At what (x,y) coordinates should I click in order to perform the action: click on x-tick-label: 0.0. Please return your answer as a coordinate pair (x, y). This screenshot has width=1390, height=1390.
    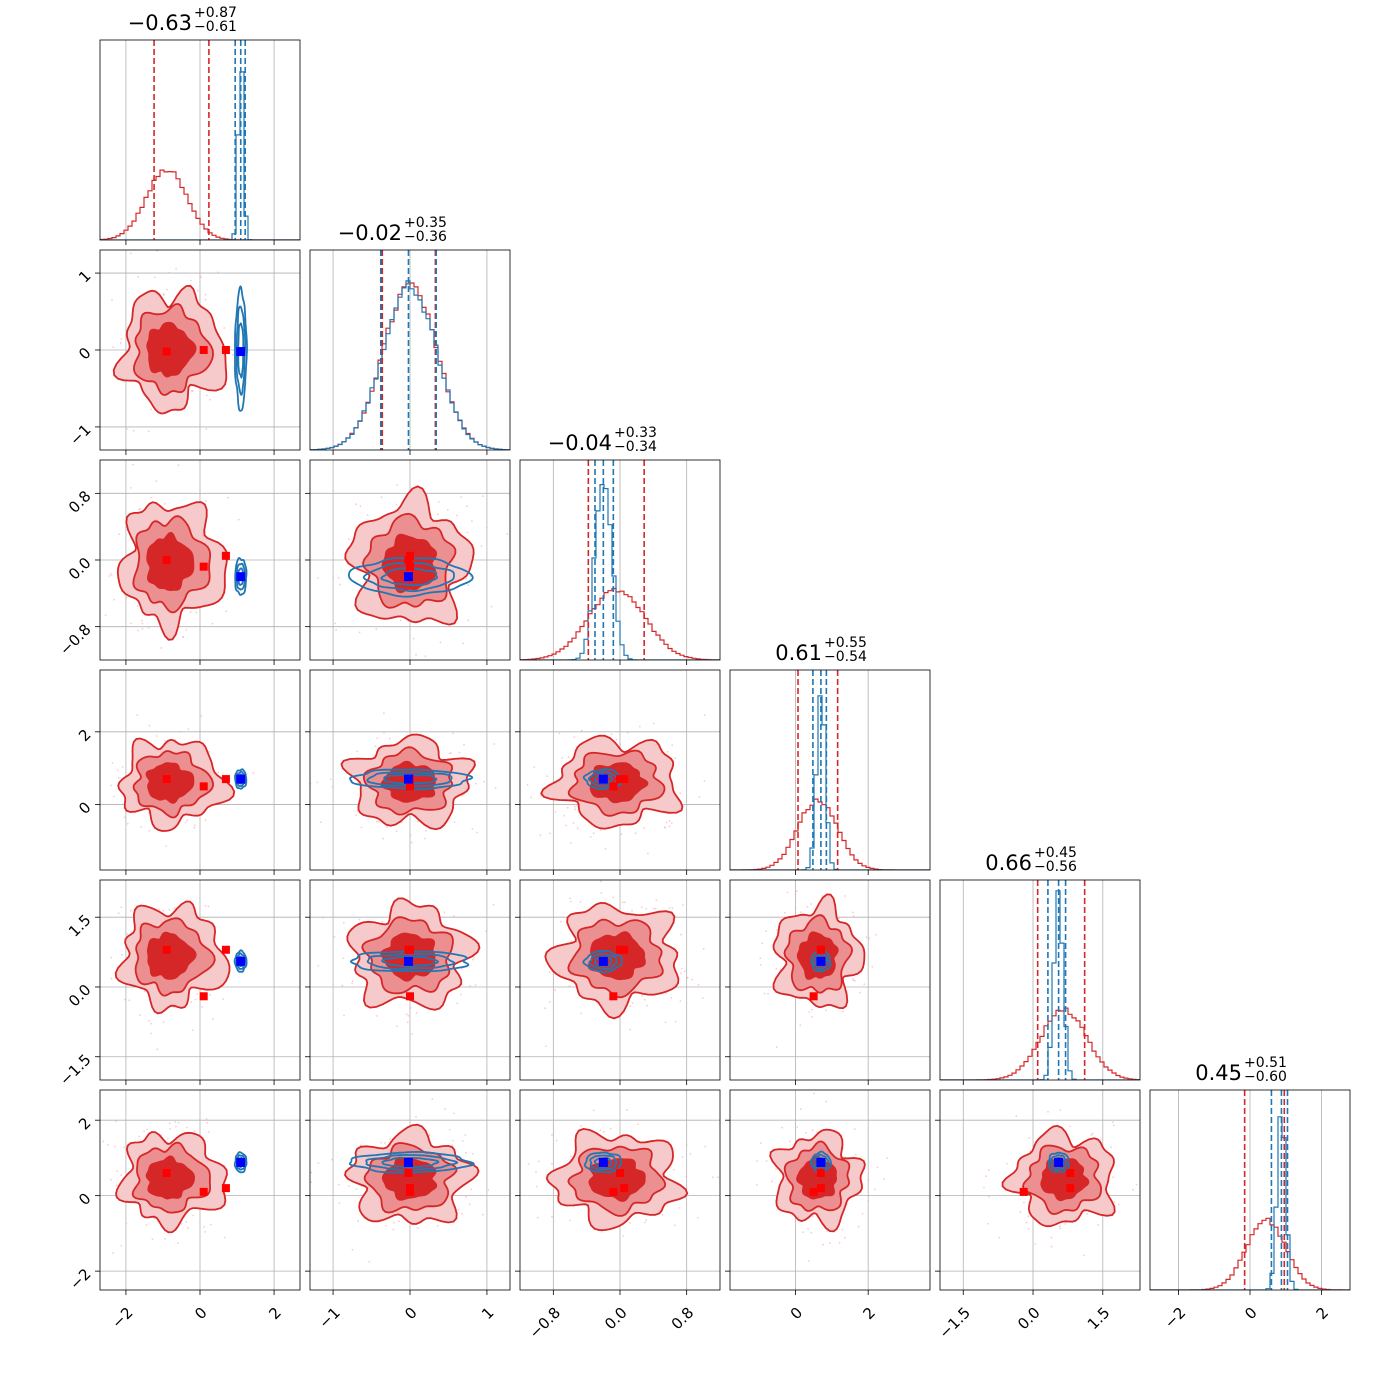
    Looking at the image, I should click on (1029, 1319).